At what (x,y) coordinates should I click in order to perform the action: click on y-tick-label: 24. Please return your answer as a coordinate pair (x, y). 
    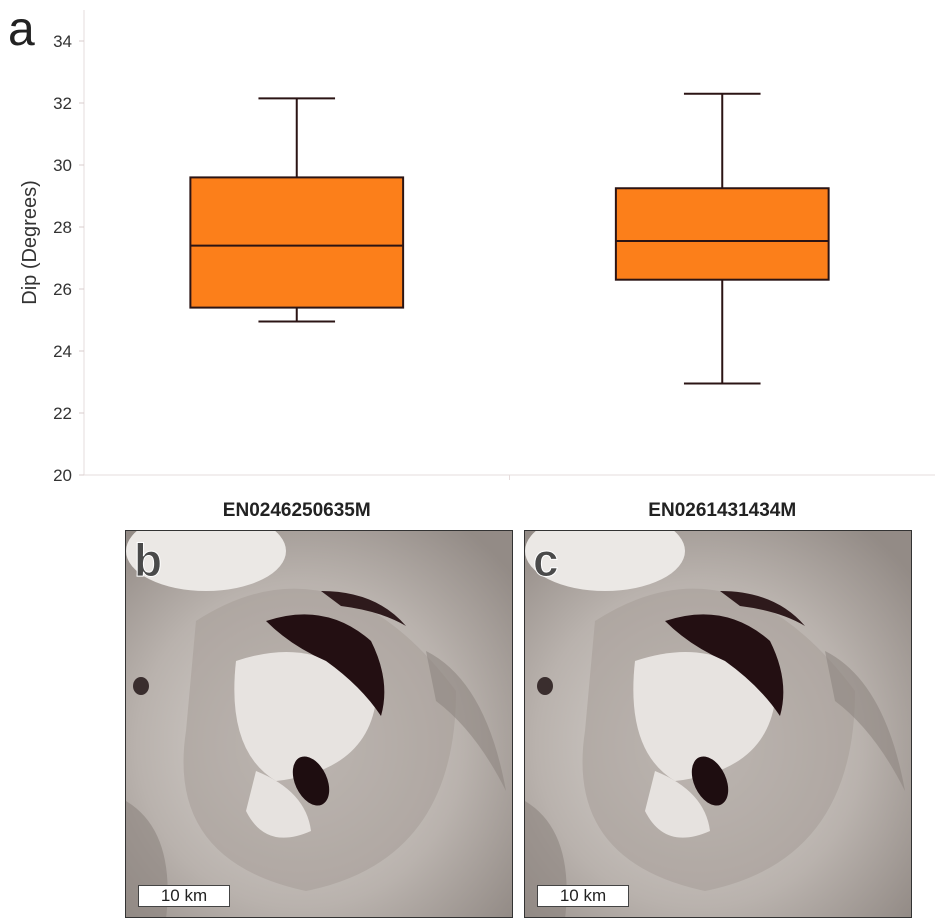
    Looking at the image, I should click on (62, 351).